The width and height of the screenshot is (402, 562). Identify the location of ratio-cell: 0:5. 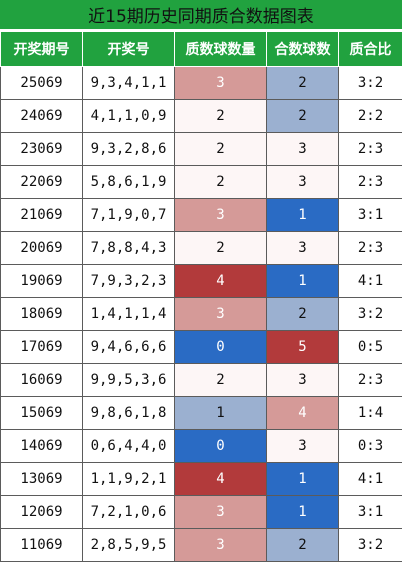
(370, 347).